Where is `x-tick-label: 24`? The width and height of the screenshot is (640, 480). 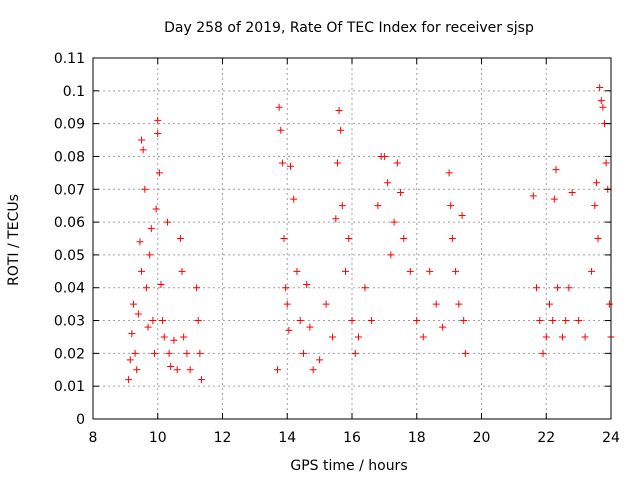 x-tick-label: 24 is located at coordinates (611, 438).